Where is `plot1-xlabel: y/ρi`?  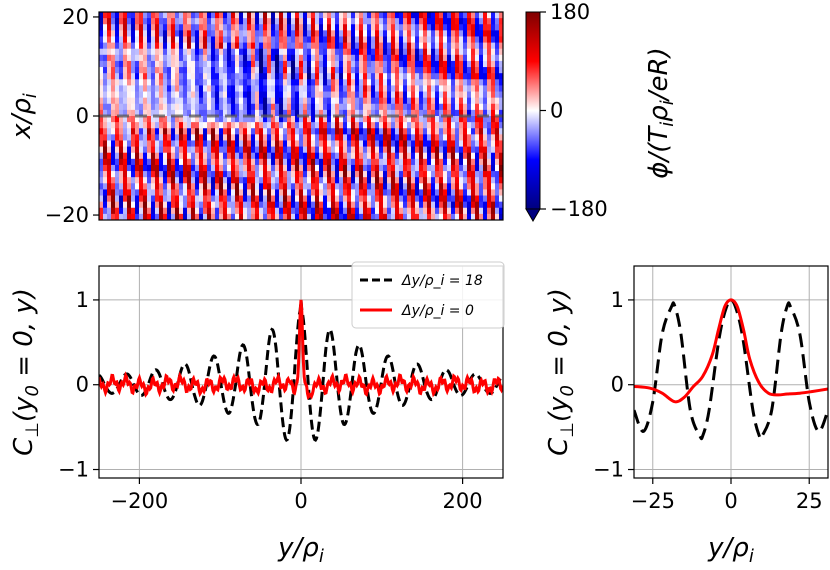
plot1-xlabel: y/ρi is located at coordinates (300, 550).